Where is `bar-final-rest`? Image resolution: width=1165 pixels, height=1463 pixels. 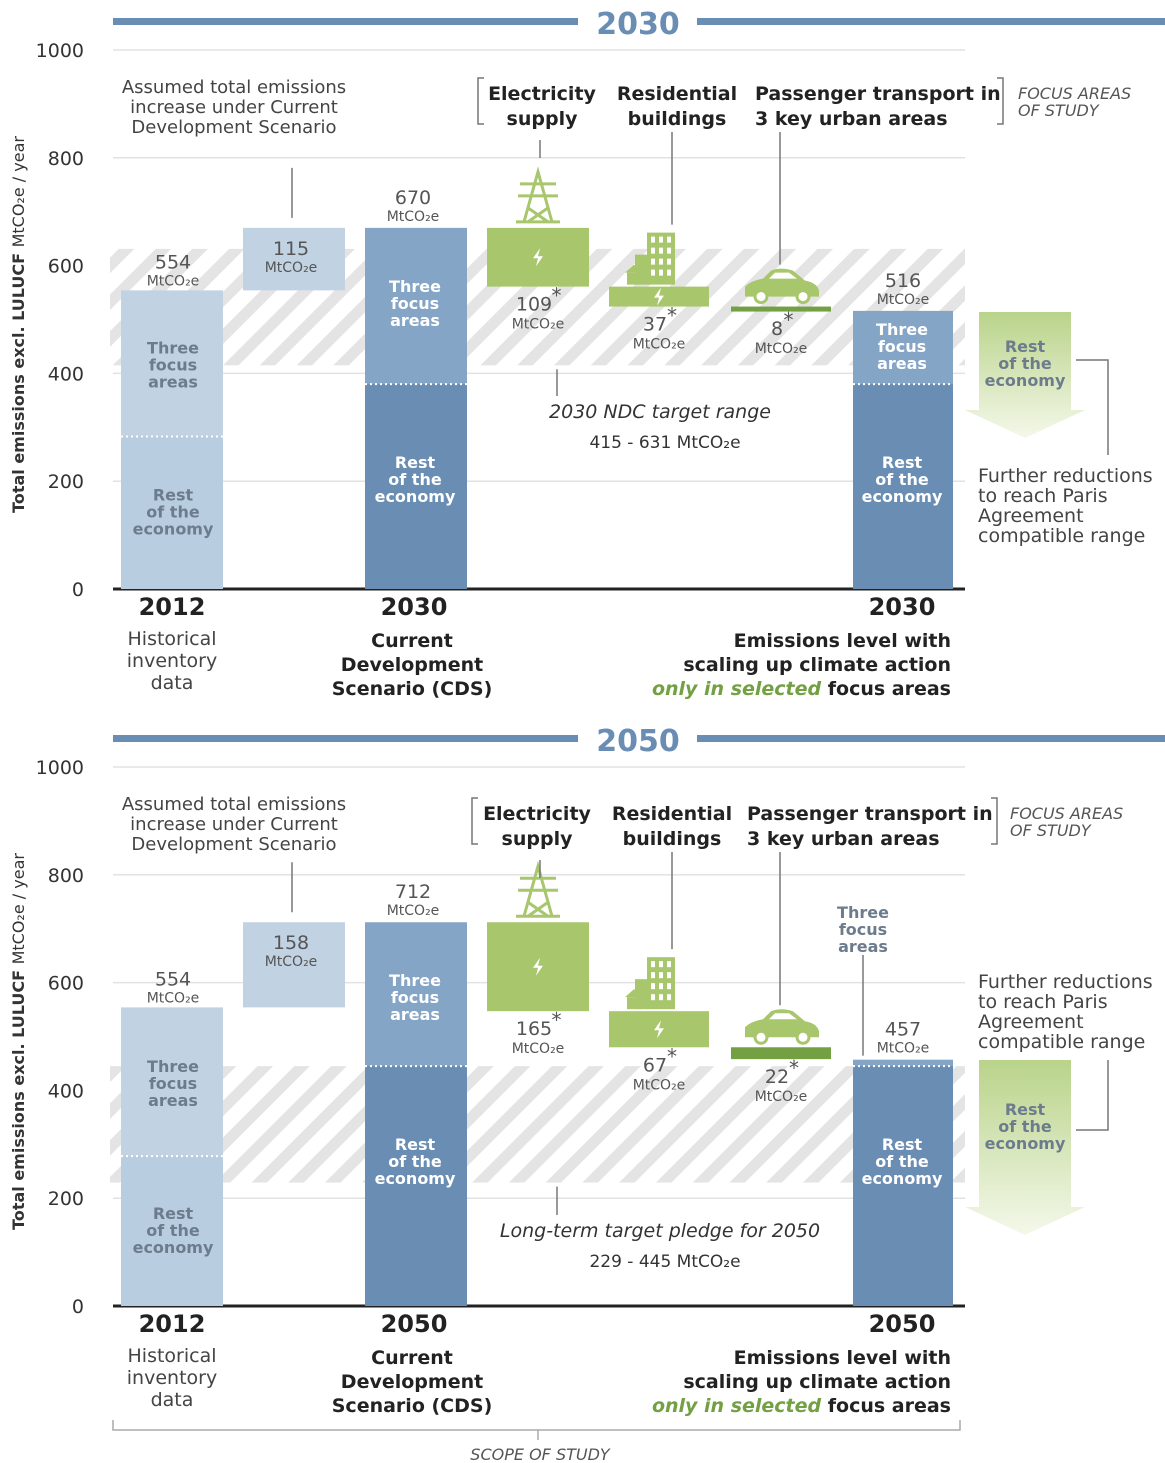
bar-final-rest is located at coordinates (903, 1186).